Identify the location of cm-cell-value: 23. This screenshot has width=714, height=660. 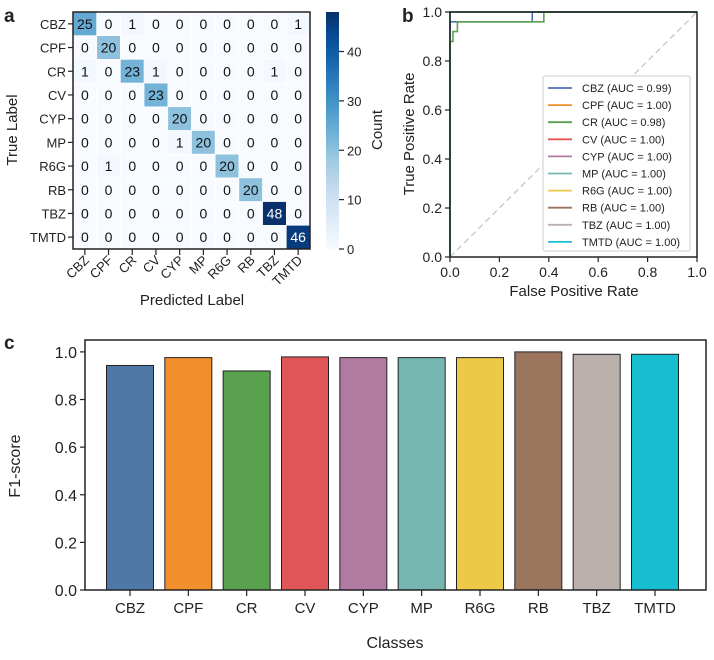
(156, 95).